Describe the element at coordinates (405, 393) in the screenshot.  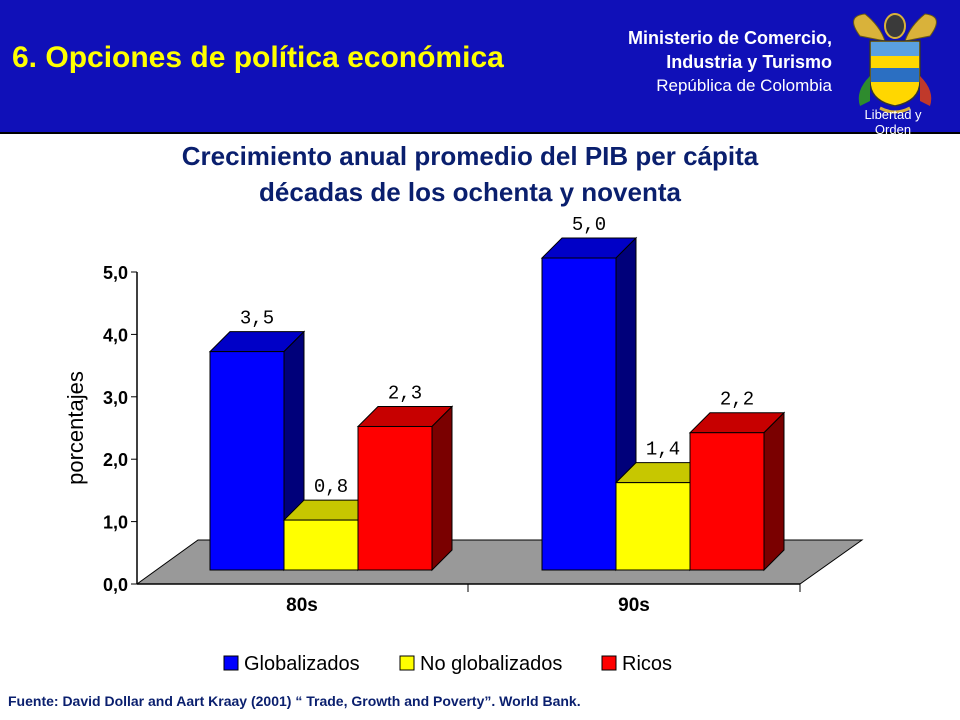
I see `data-label: 2,3` at that location.